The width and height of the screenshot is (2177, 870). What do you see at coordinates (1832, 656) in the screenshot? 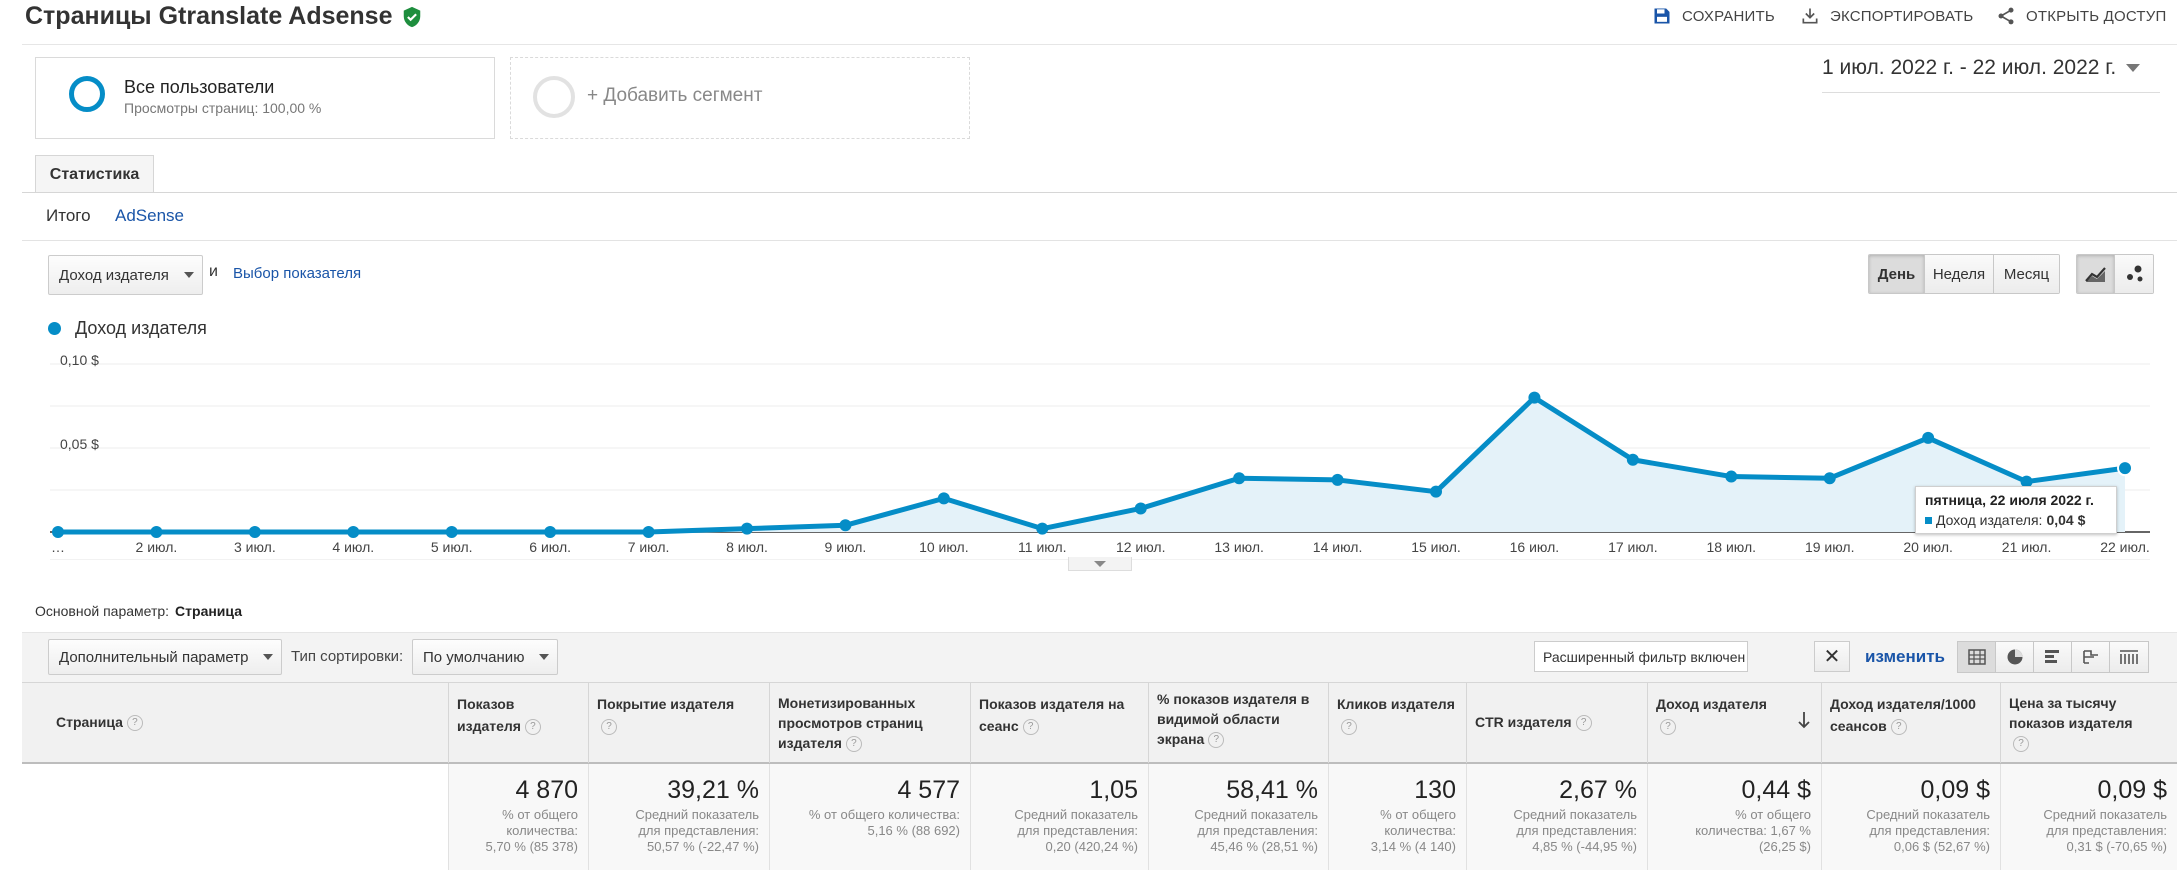
I see `clear-filter-button: ✕` at bounding box center [1832, 656].